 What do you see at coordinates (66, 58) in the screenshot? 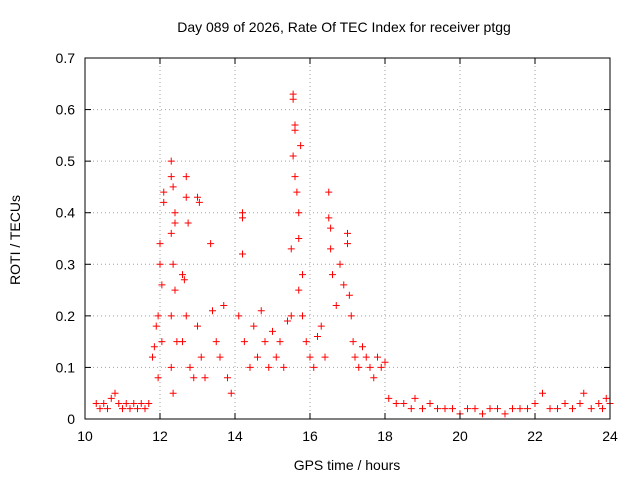
I see `y-tick-label: 0.7` at bounding box center [66, 58].